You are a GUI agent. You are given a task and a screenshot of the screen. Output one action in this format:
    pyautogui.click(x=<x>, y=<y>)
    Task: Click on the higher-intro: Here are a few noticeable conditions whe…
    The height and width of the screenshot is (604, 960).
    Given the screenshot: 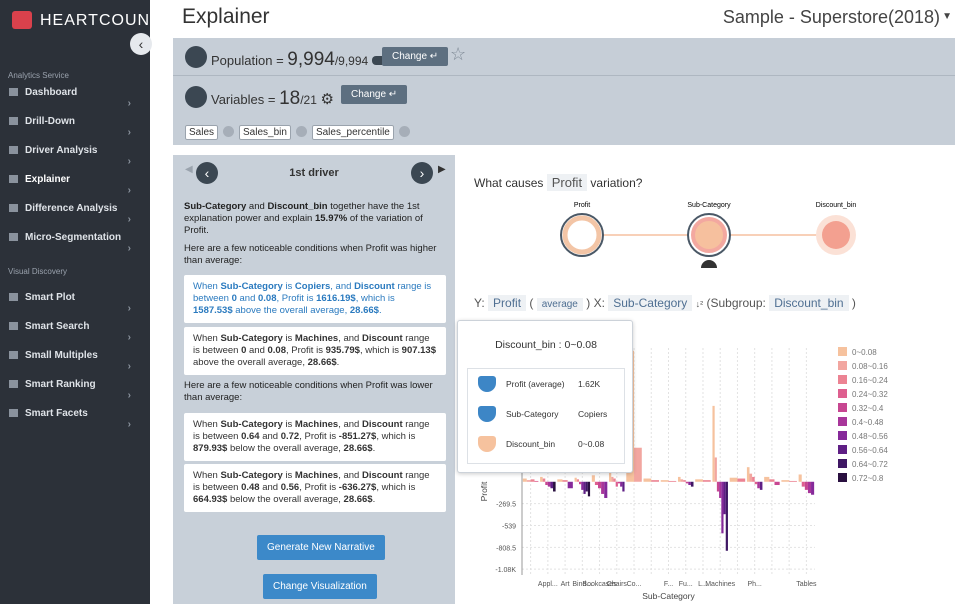 What is the action you would take?
    pyautogui.click(x=310, y=254)
    